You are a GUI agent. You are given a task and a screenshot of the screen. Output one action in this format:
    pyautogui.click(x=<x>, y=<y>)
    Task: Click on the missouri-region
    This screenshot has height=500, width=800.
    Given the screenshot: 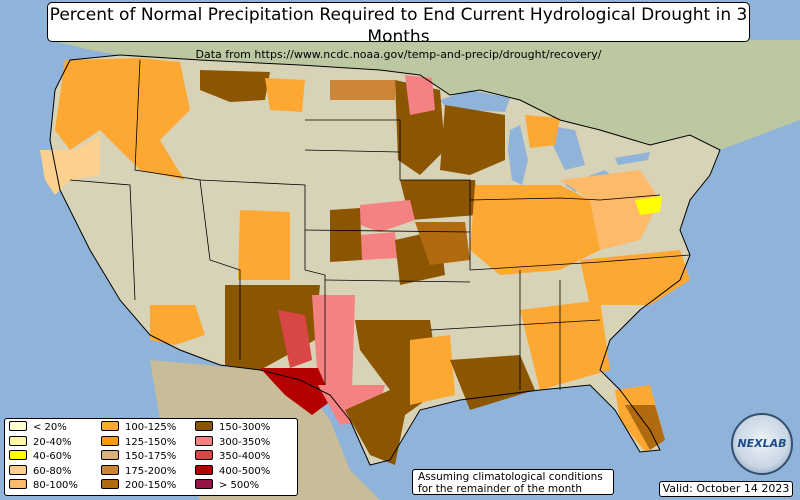 What is the action you would take?
    pyautogui.click(x=442, y=243)
    